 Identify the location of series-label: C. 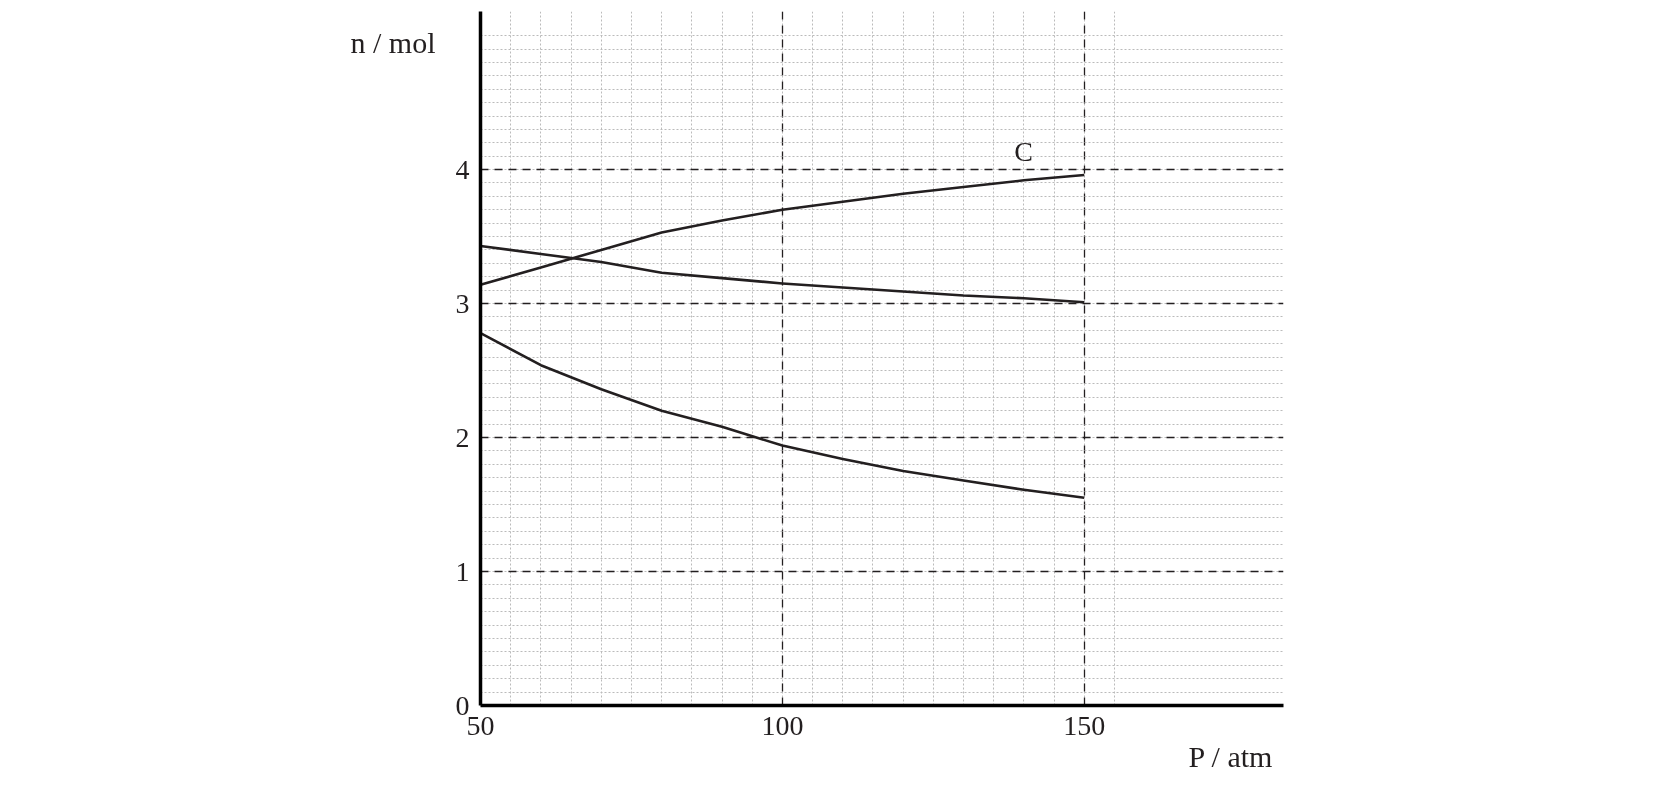
(1023, 151).